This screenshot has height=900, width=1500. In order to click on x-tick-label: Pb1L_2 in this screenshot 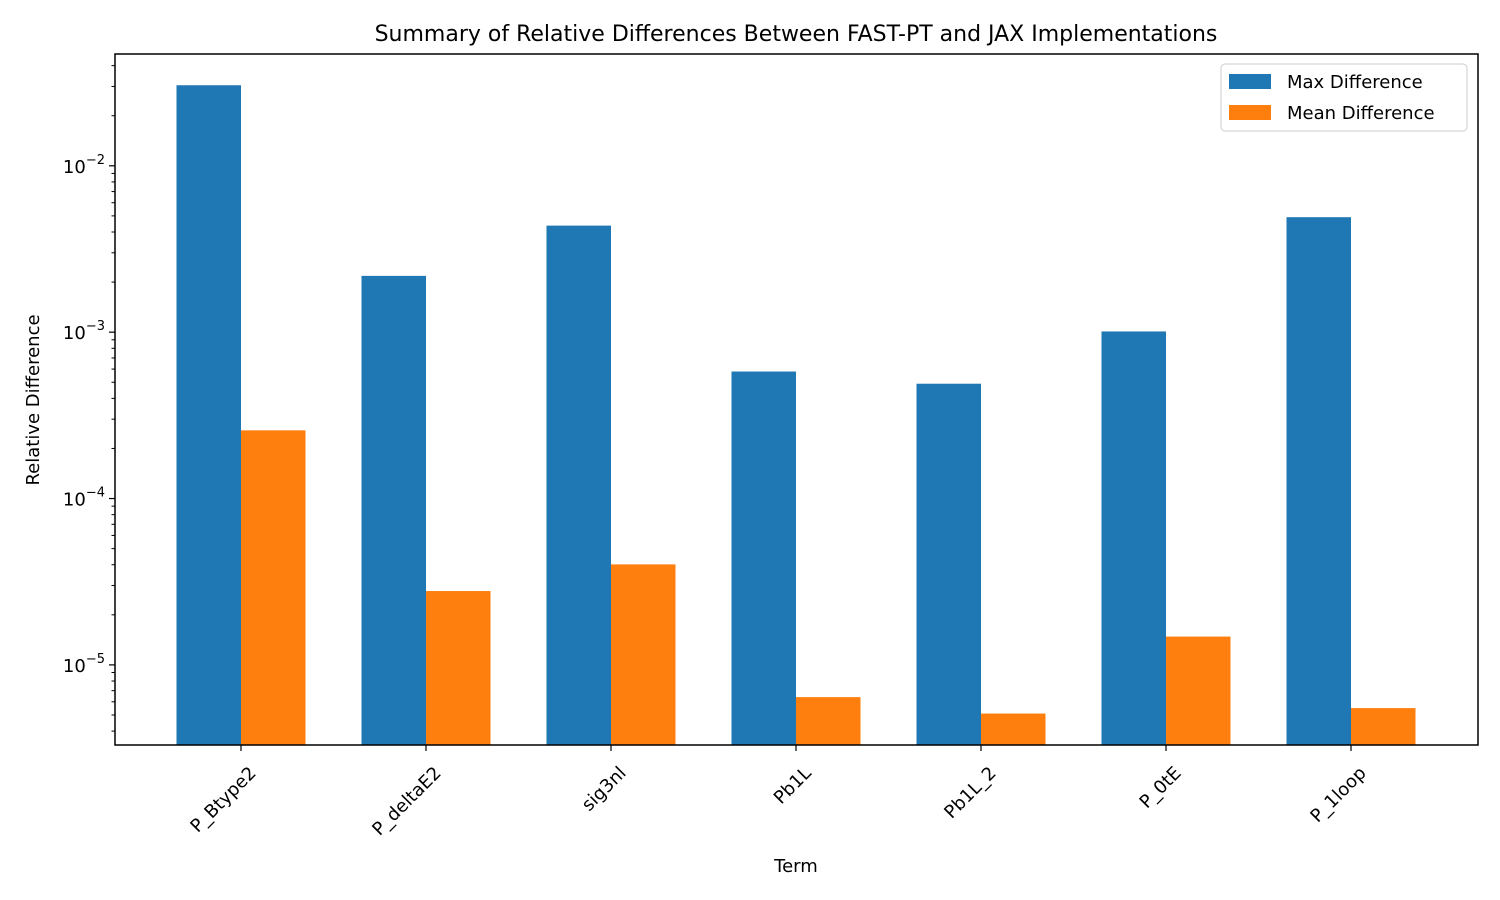, I will do `click(970, 793)`.